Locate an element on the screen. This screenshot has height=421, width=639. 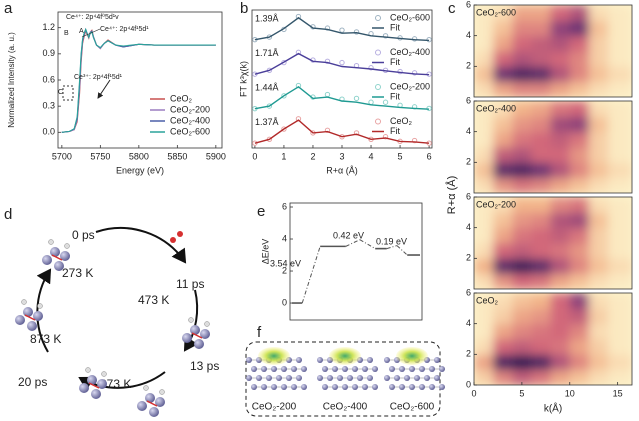
y-tick-label: 2 is located at coordinates (468, 66).